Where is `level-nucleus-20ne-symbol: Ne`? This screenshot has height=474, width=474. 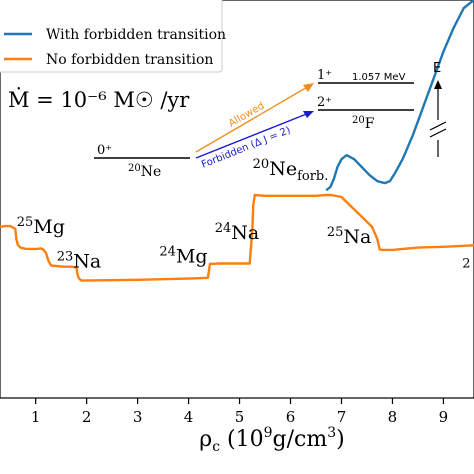
level-nucleus-20ne-symbol: Ne is located at coordinates (151, 172).